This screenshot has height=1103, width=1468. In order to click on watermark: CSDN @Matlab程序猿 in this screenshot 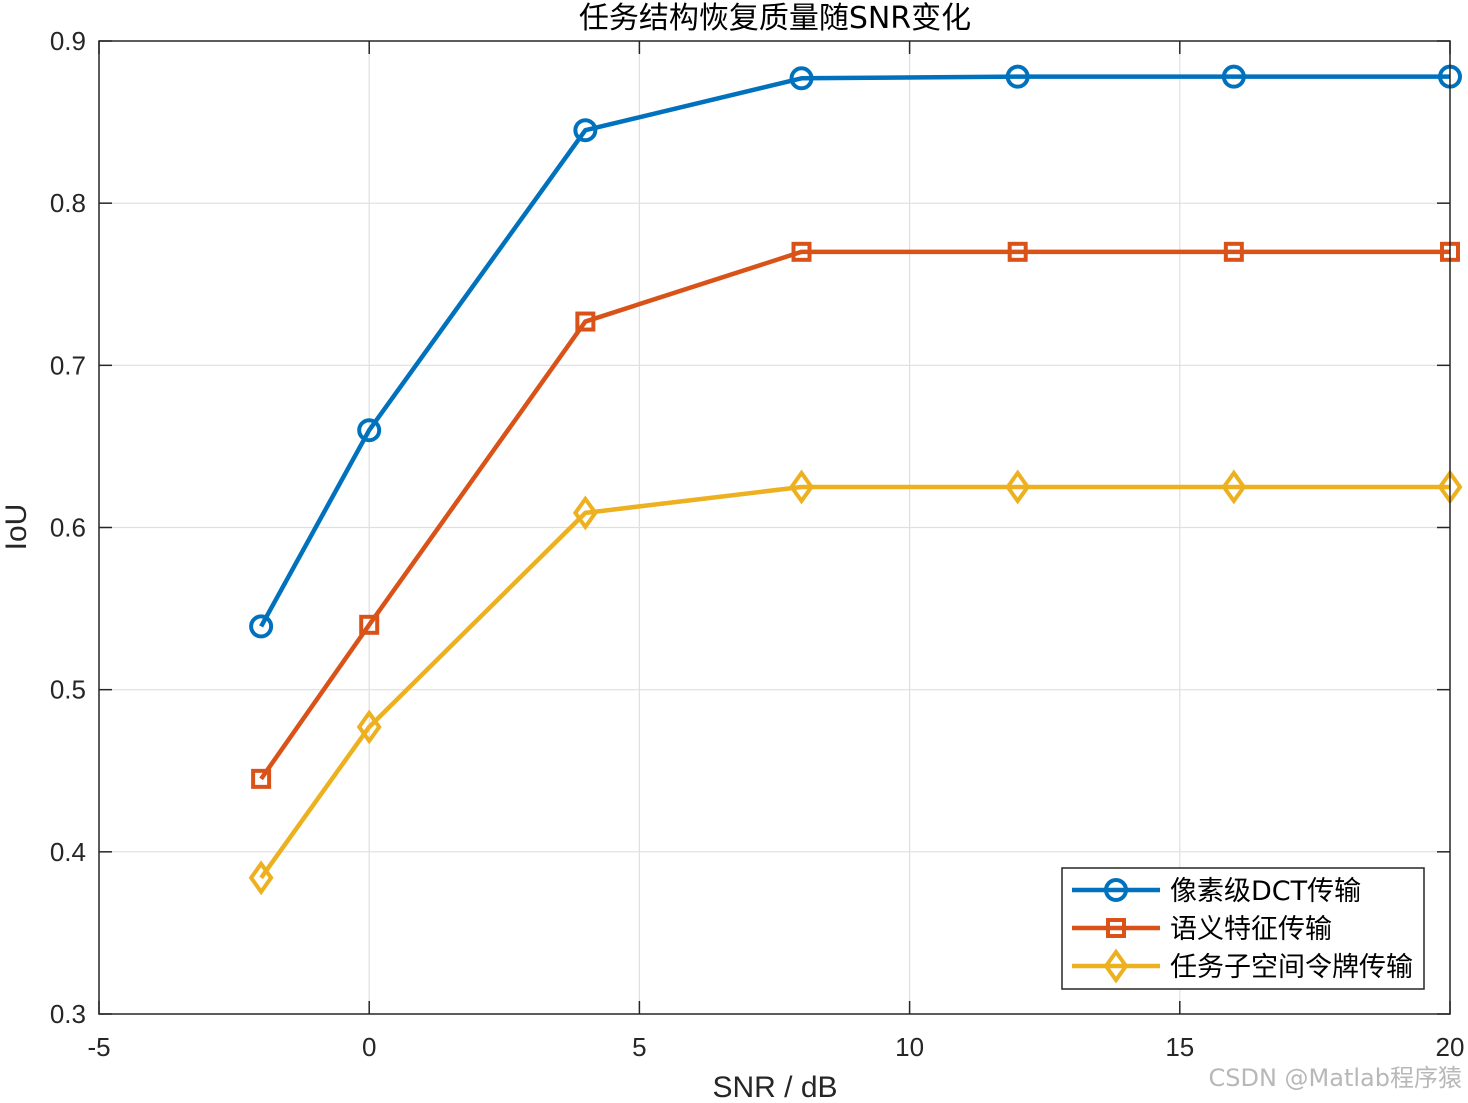, I will do `click(1336, 1078)`.